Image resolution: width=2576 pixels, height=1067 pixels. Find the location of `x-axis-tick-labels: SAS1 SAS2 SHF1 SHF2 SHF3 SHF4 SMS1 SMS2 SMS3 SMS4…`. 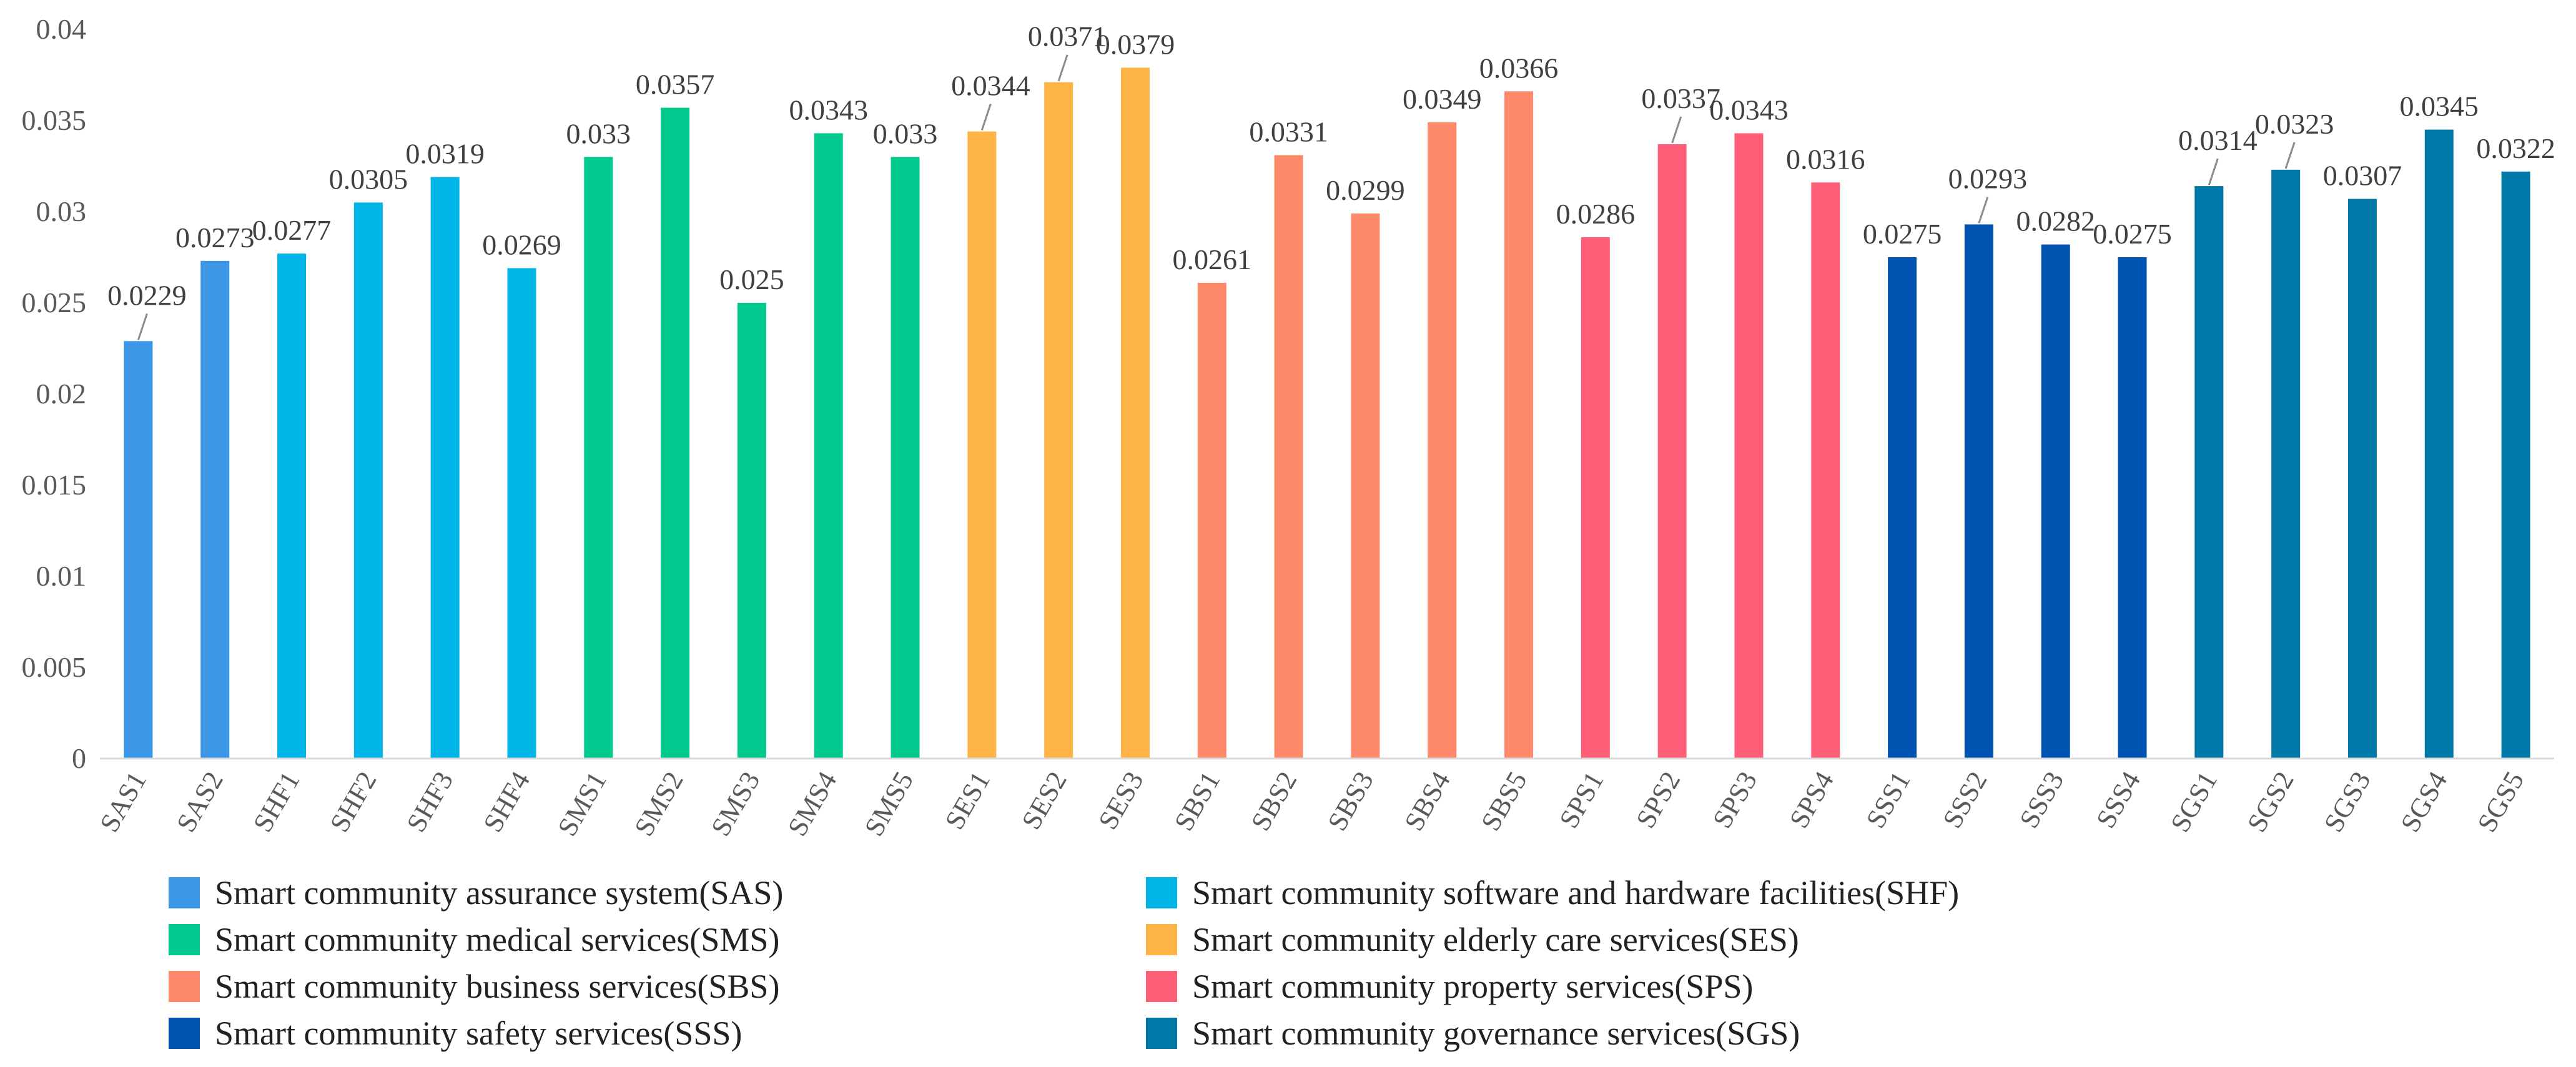

x-axis-tick-labels: SAS1 SAS2 SHF1 SHF2 SHF3 SHF4 SMS1 SMS2 SMS3 SMS4… is located at coordinates (1312, 805).